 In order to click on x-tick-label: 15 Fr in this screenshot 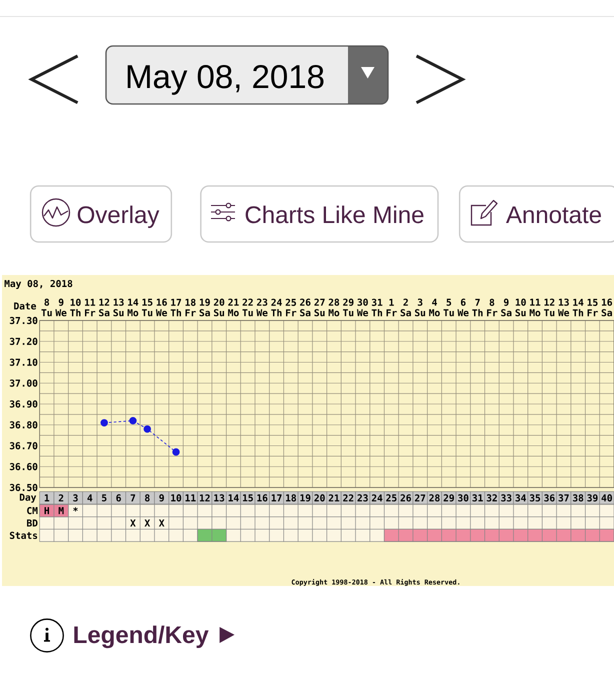, I will do `click(593, 307)`.